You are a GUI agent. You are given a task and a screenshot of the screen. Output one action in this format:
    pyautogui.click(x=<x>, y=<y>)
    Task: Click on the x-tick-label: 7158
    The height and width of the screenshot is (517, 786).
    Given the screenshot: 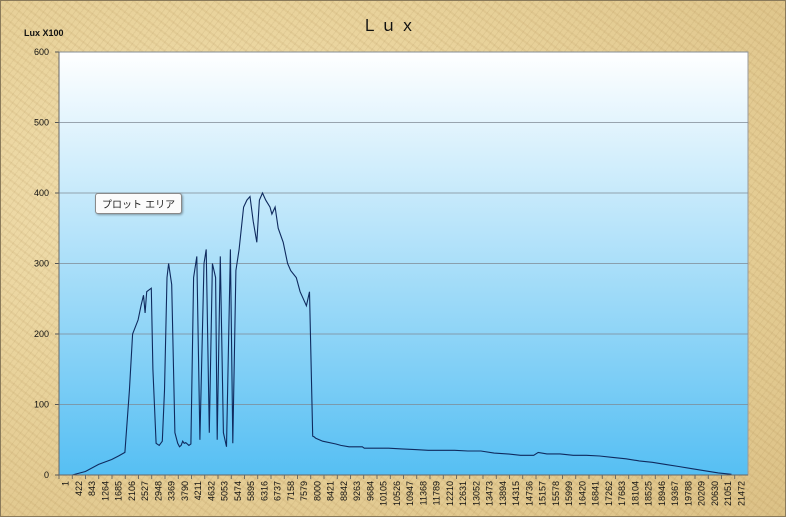 What is the action you would take?
    pyautogui.click(x=291, y=491)
    